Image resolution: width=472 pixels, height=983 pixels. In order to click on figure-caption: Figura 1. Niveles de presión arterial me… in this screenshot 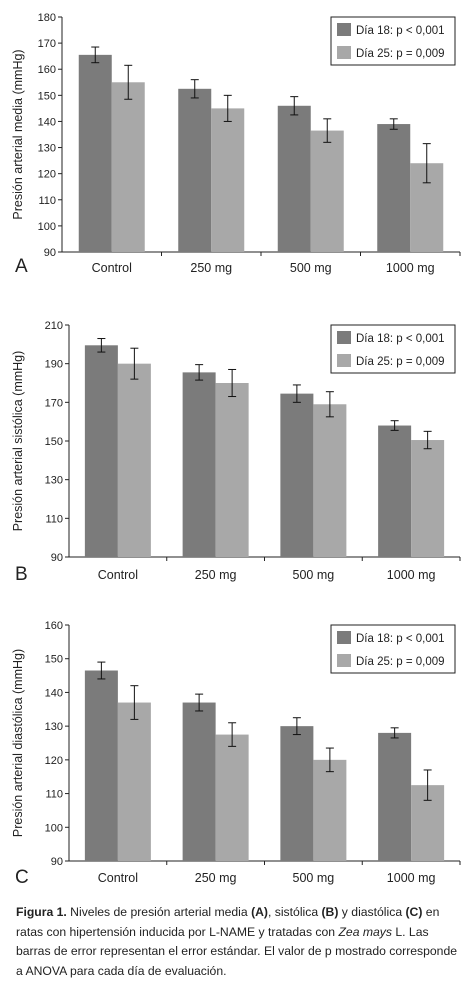, I will do `click(239, 942)`.